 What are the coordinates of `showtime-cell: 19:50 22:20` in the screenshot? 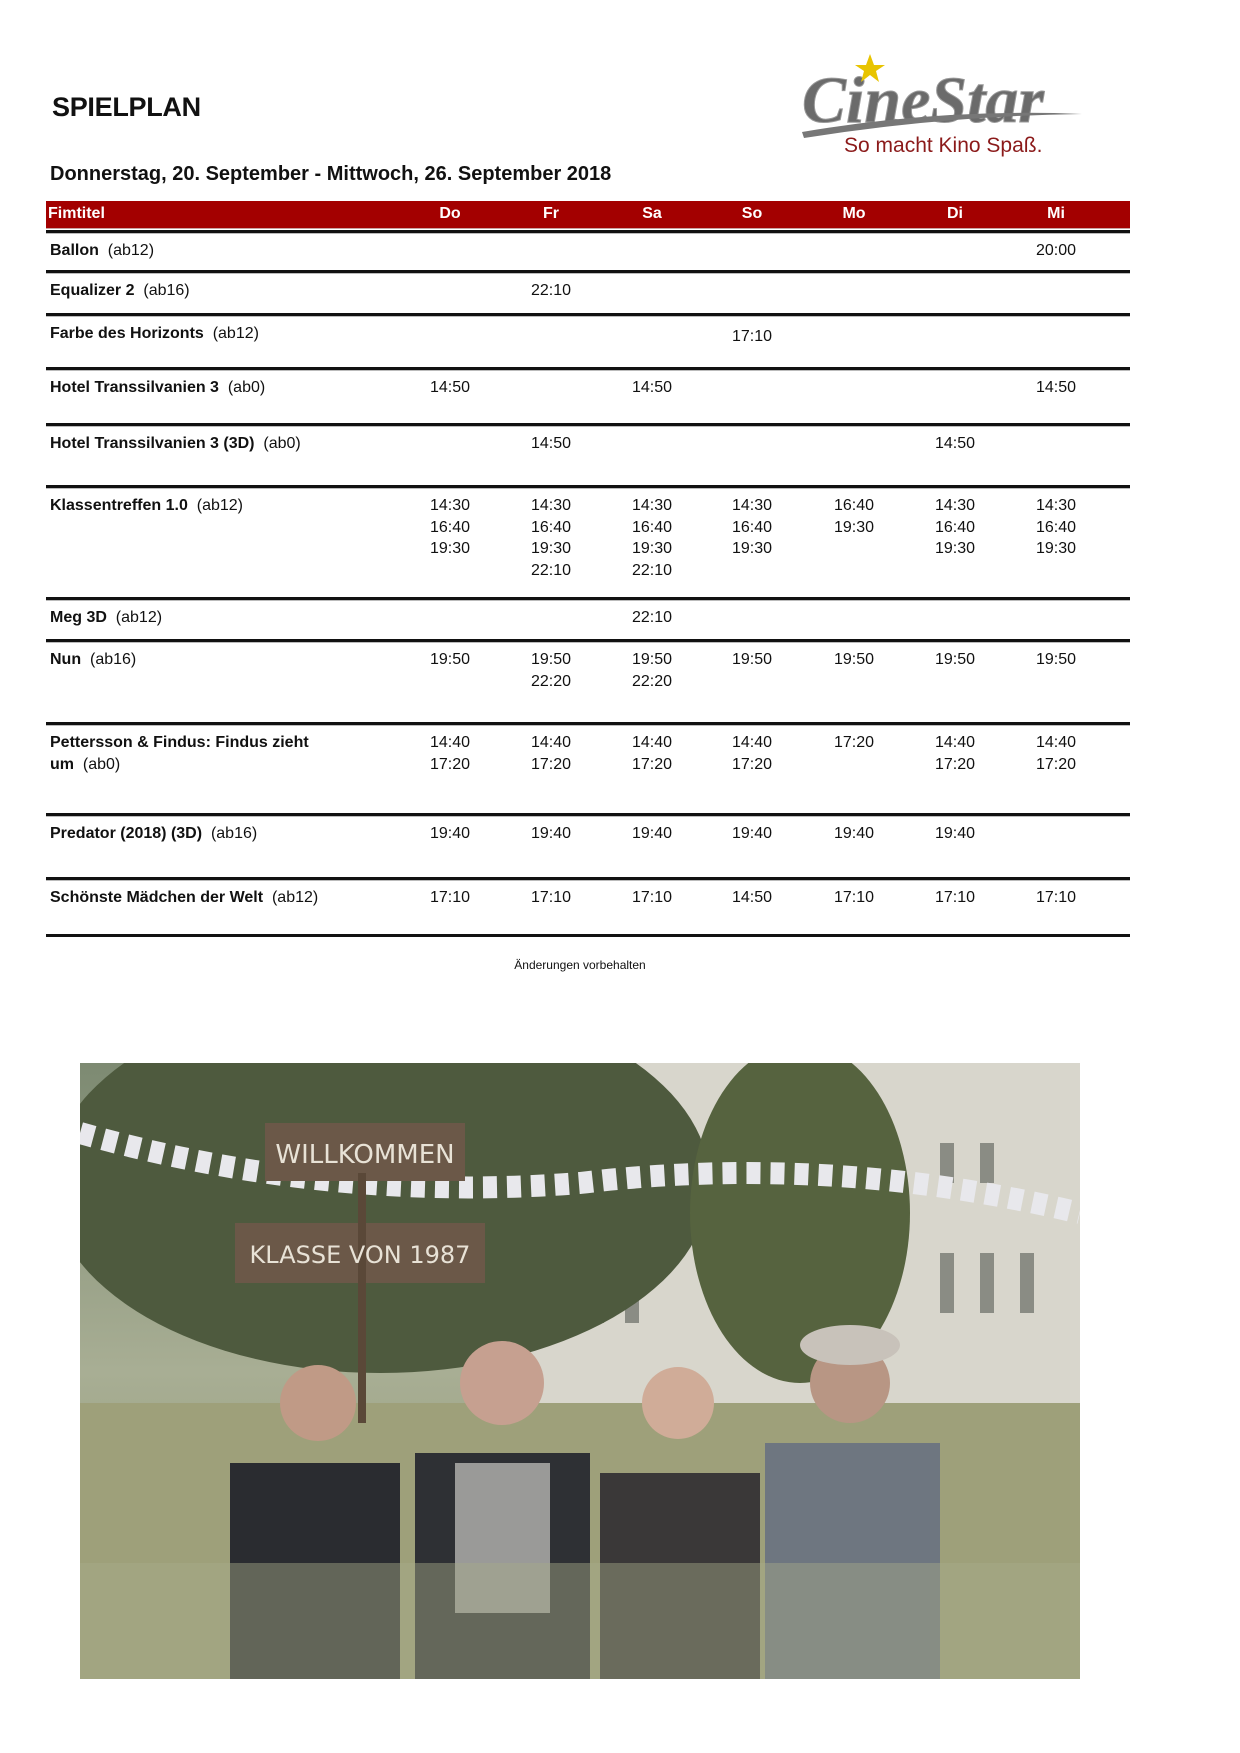 It's located at (551, 670).